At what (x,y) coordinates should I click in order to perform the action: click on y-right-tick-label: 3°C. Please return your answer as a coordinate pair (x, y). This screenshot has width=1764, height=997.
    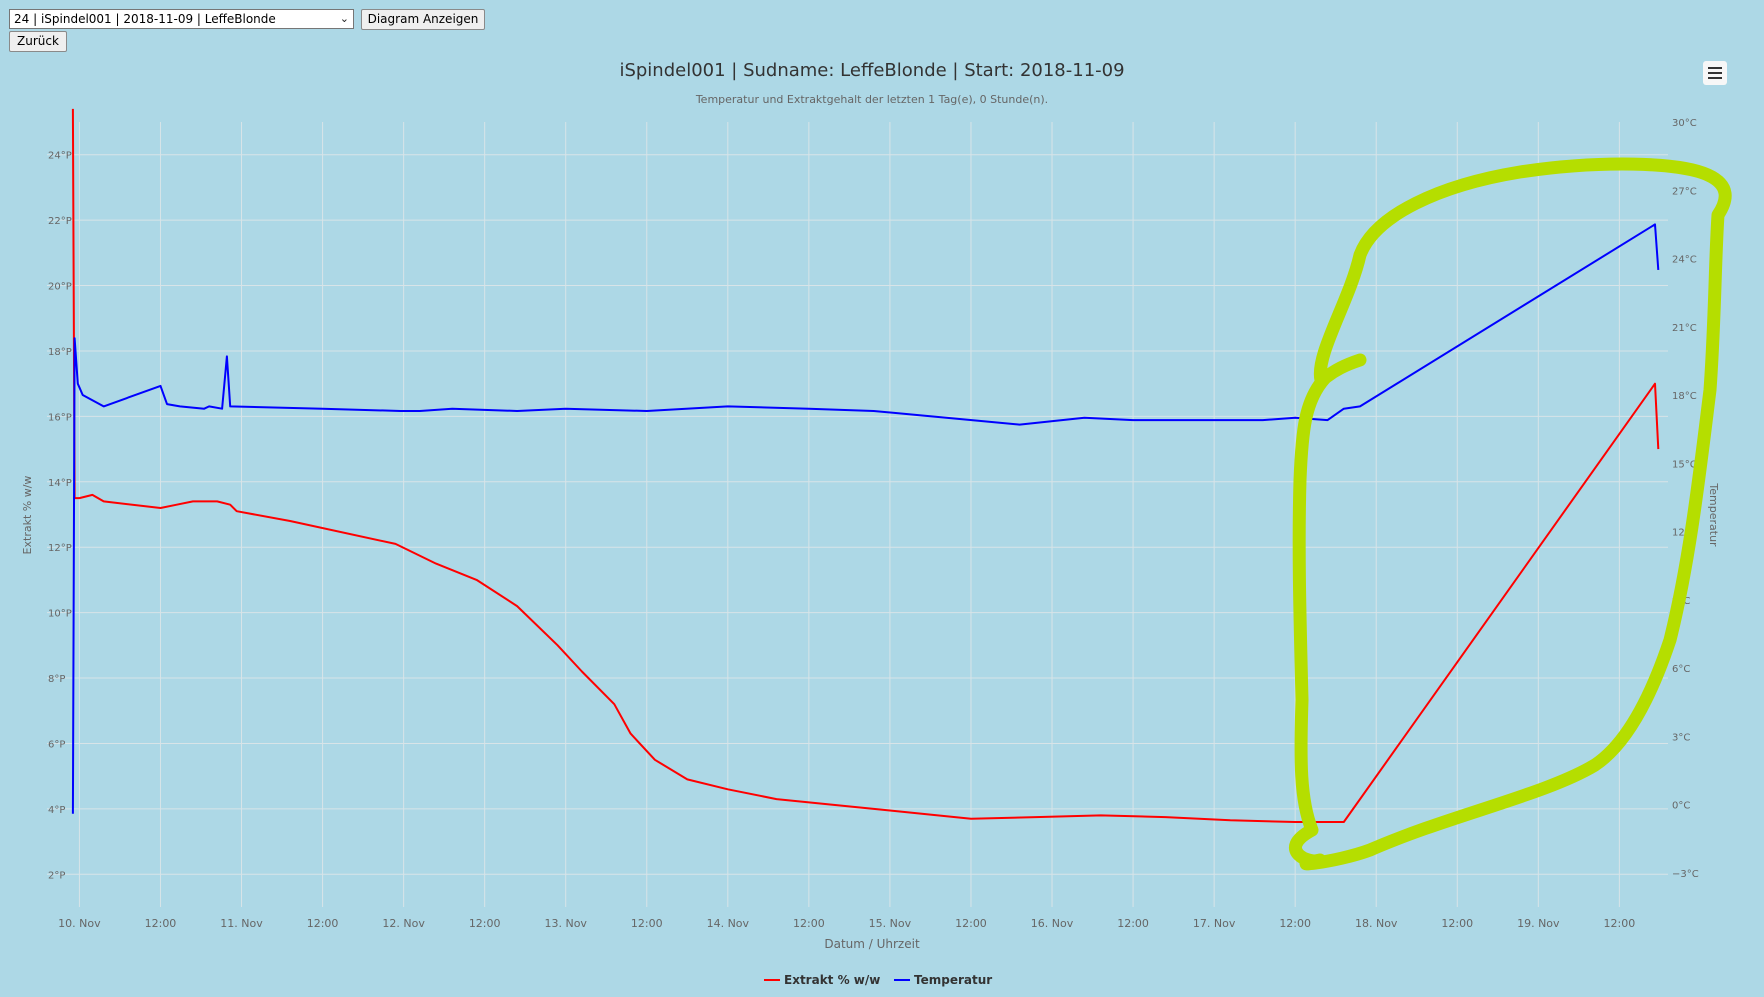
    Looking at the image, I should click on (1681, 737).